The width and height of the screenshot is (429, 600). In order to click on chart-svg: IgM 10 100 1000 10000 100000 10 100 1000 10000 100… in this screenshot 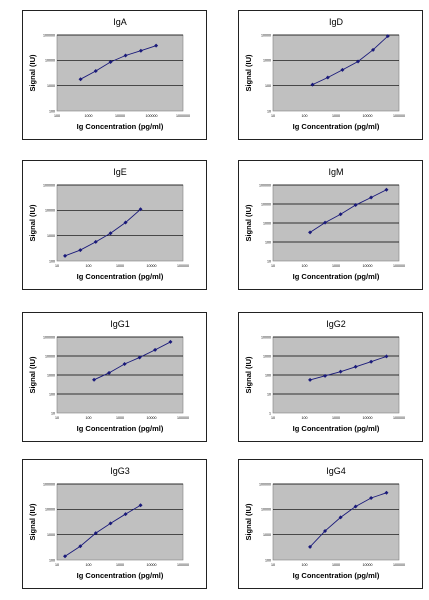, I will do `click(324, 224)`.